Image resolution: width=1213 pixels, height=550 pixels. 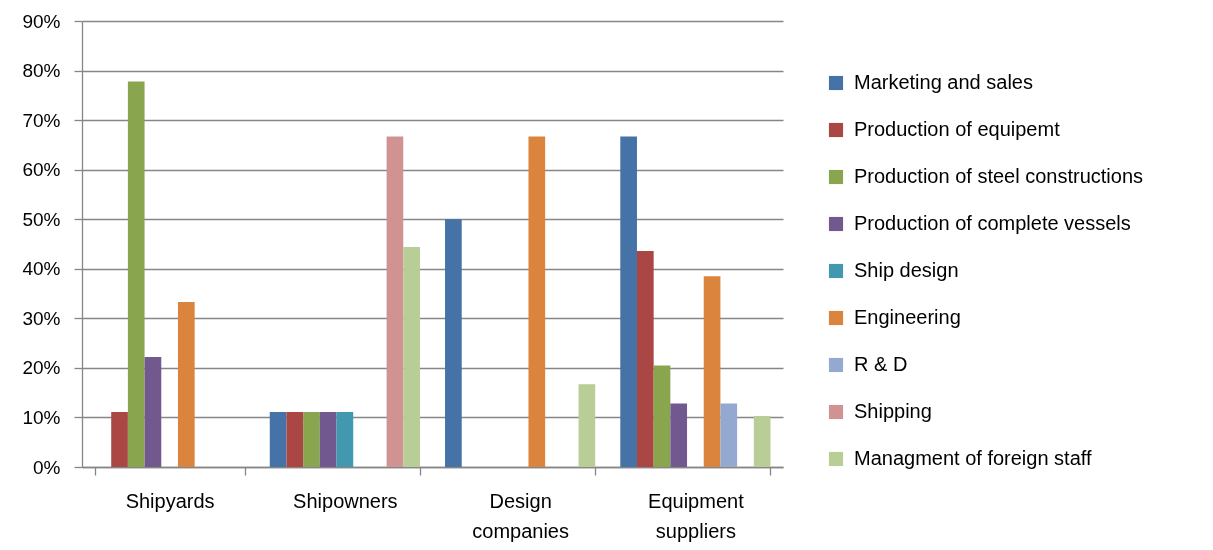 I want to click on y-tick-label: 10%, so click(x=41, y=417).